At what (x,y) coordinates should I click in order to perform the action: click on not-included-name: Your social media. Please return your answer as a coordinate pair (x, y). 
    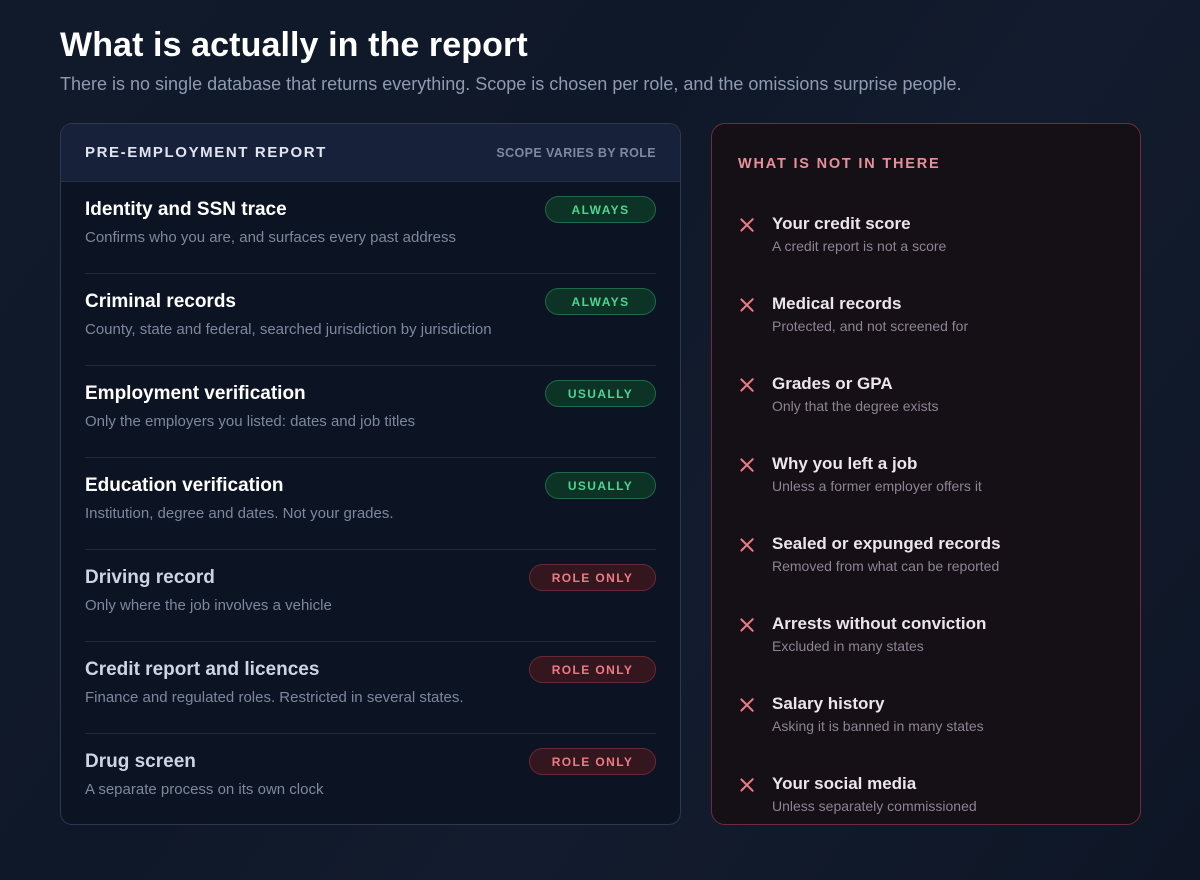
    Looking at the image, I should click on (844, 783).